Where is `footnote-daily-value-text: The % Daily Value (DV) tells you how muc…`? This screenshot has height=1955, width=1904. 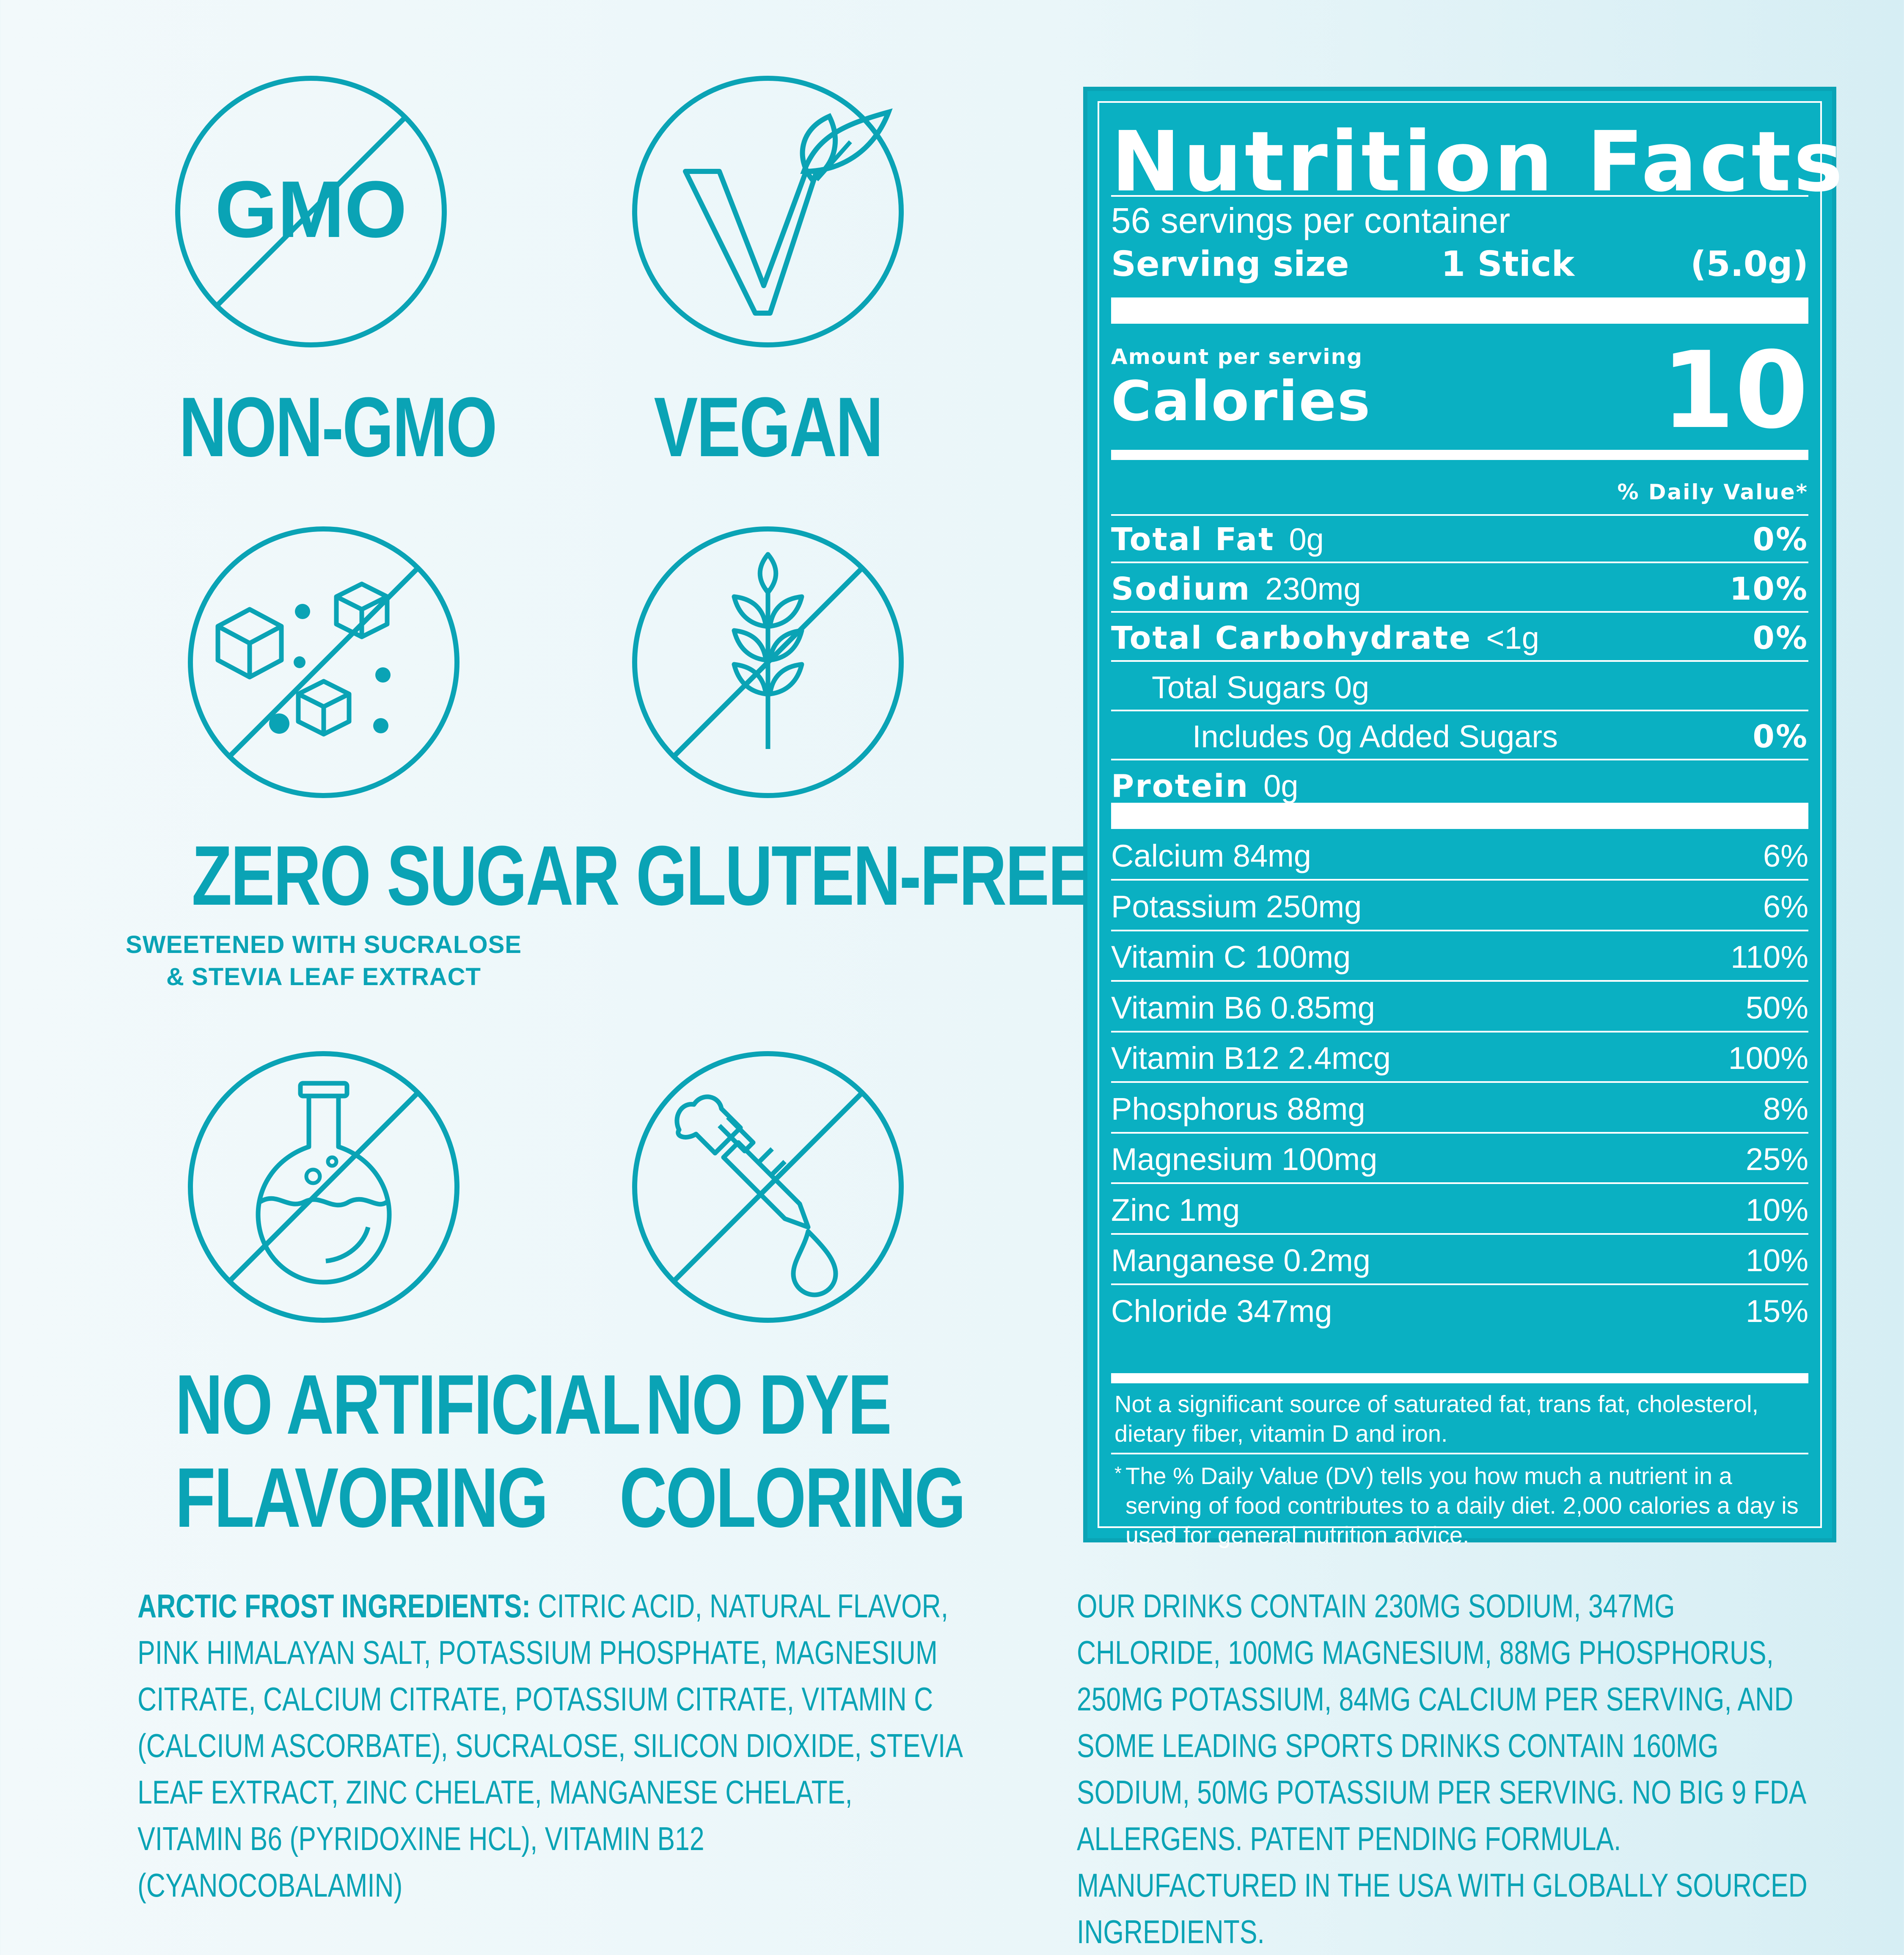 footnote-daily-value-text: The % Daily Value (DV) tells you how muc… is located at coordinates (1462, 1505).